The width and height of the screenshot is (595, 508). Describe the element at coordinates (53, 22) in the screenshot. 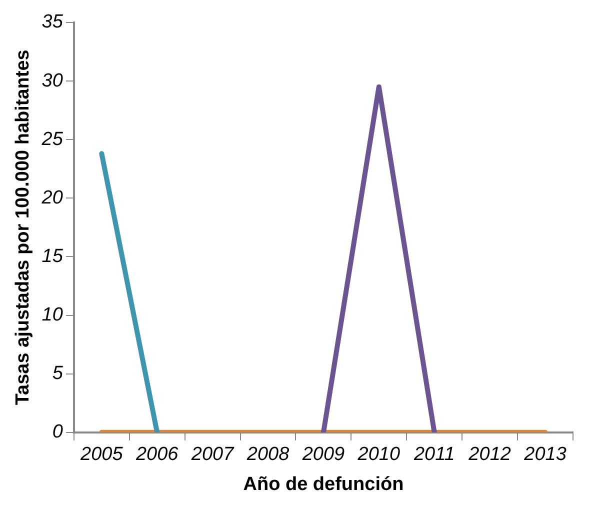

I see `y-tick-label: 35` at that location.